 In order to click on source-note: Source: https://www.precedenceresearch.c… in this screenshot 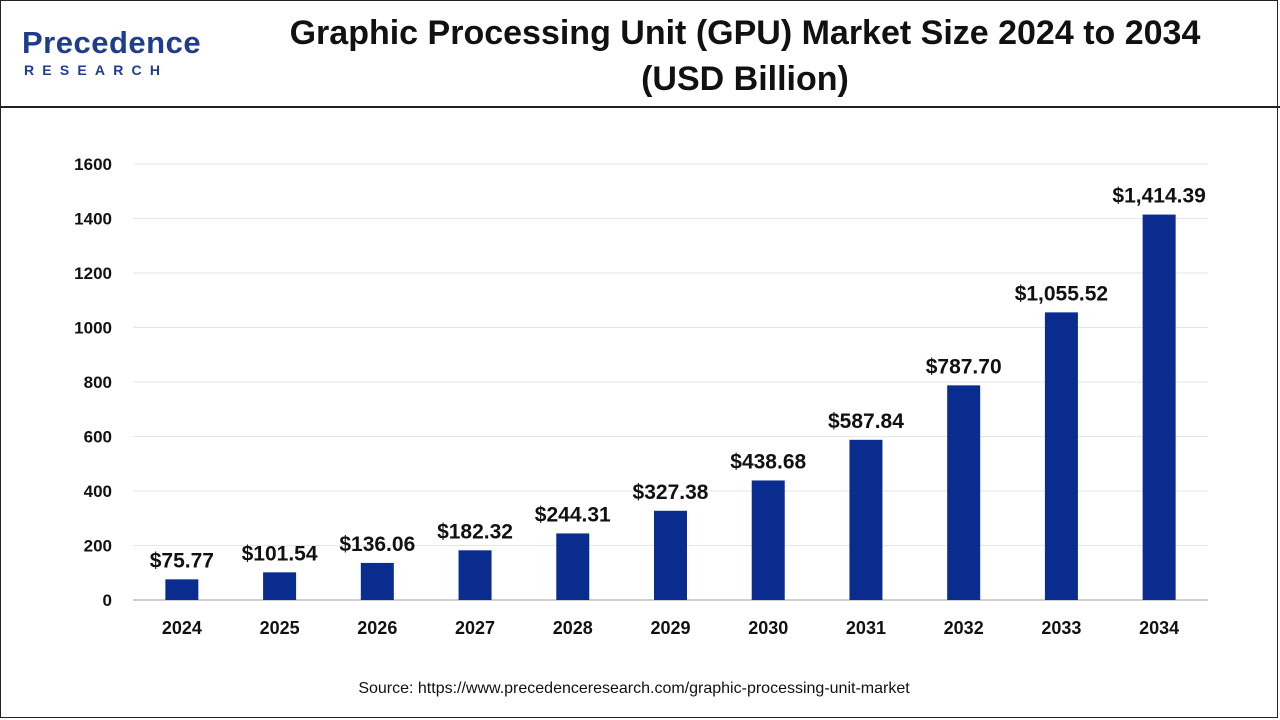, I will do `click(634, 688)`.